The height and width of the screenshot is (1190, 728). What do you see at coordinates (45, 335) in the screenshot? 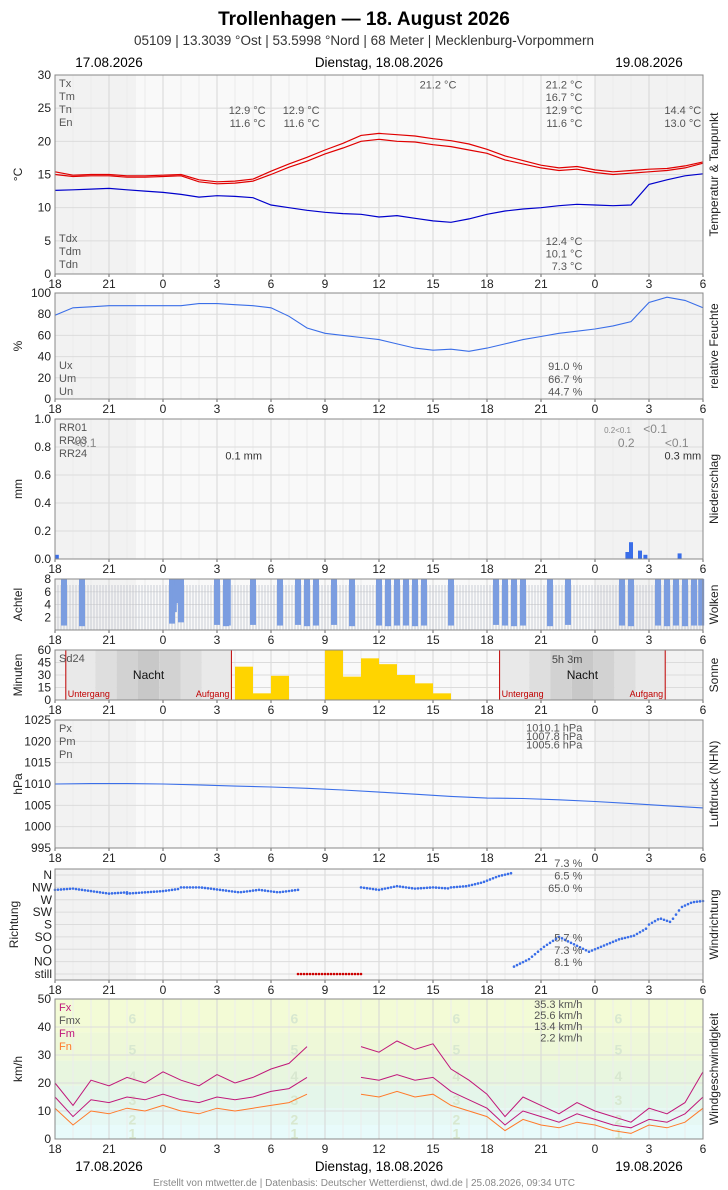
I see `hum-ytick-label: 60` at bounding box center [45, 335].